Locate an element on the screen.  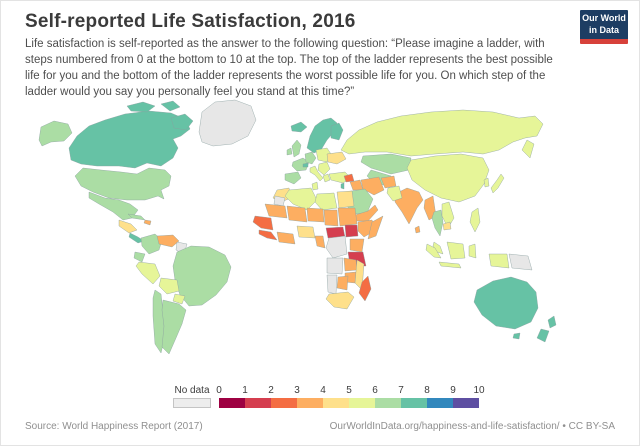
owid-logo-line2: in Data is located at coordinates (603, 29).